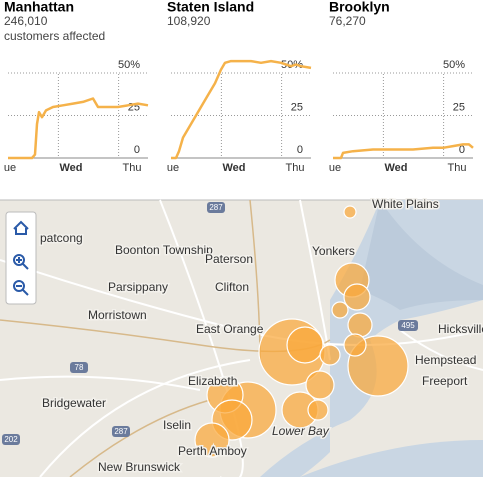 The height and width of the screenshot is (477, 483). I want to click on place-label: Hicksville, so click(460, 329).